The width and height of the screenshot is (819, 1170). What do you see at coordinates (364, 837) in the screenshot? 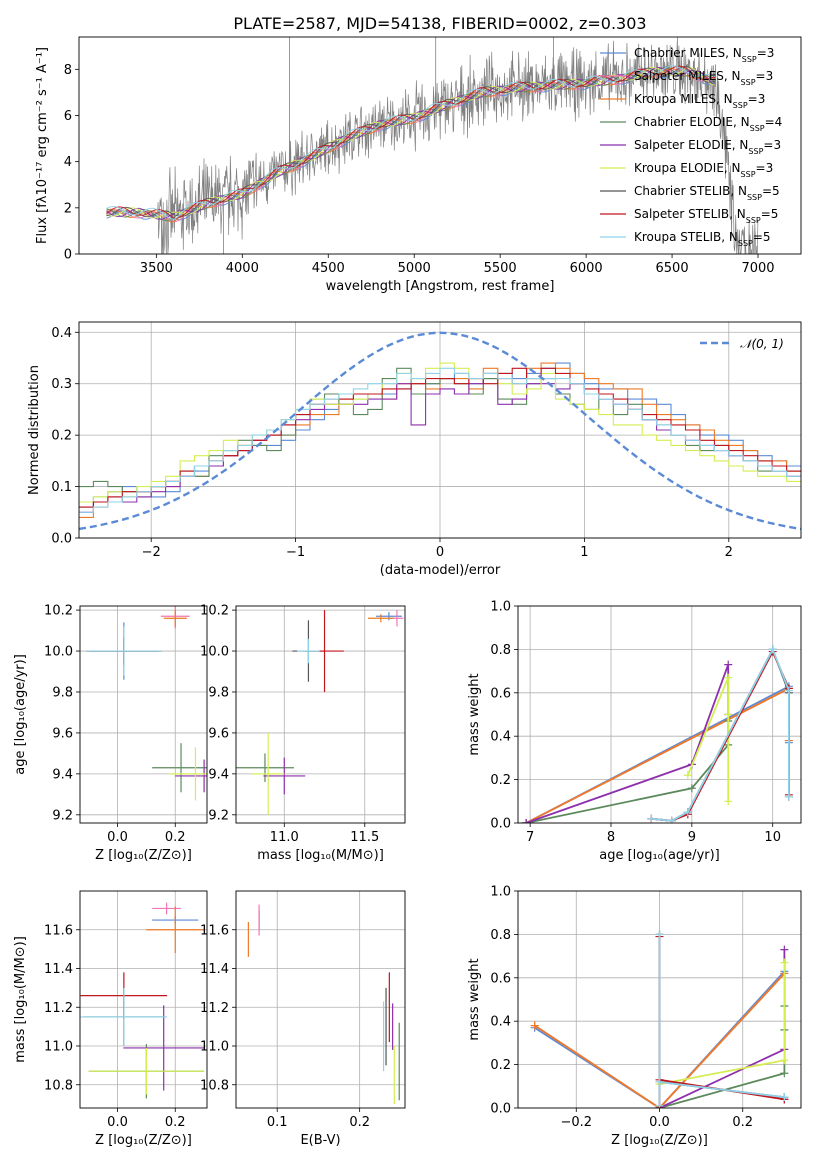
I see `x-tick-label: 11.5` at bounding box center [364, 837].